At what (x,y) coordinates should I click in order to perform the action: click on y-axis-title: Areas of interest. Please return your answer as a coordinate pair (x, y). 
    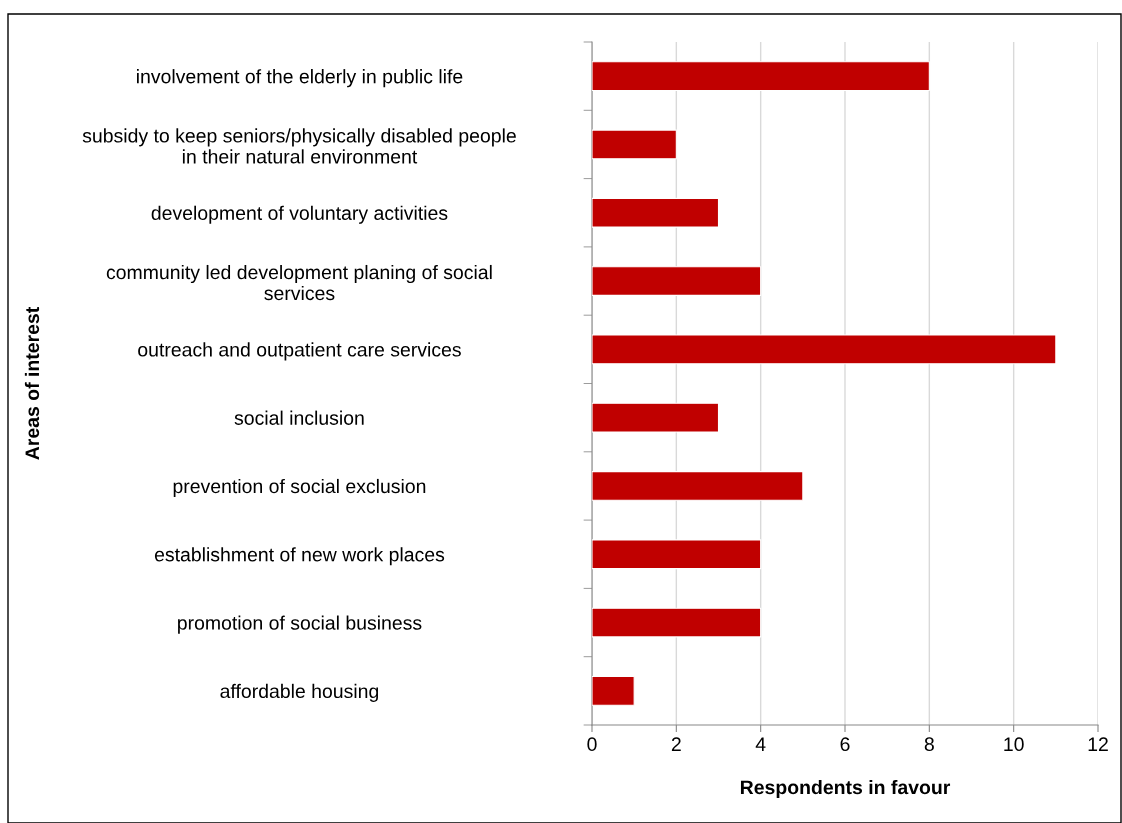
    Looking at the image, I should click on (32, 383).